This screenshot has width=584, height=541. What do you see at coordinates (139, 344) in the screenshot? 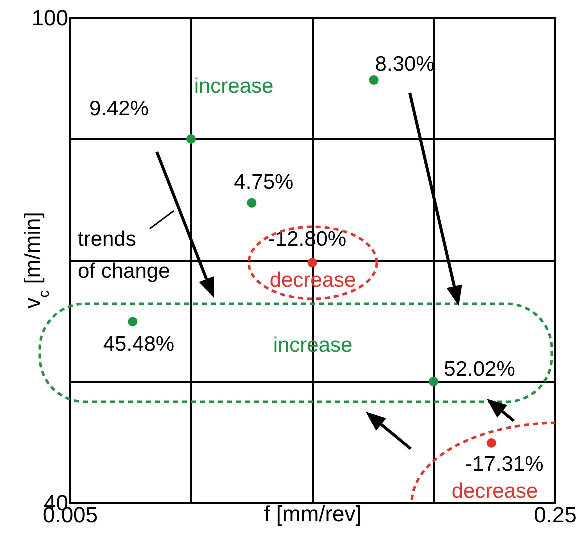
I see `annotation: 45.48%` at bounding box center [139, 344].